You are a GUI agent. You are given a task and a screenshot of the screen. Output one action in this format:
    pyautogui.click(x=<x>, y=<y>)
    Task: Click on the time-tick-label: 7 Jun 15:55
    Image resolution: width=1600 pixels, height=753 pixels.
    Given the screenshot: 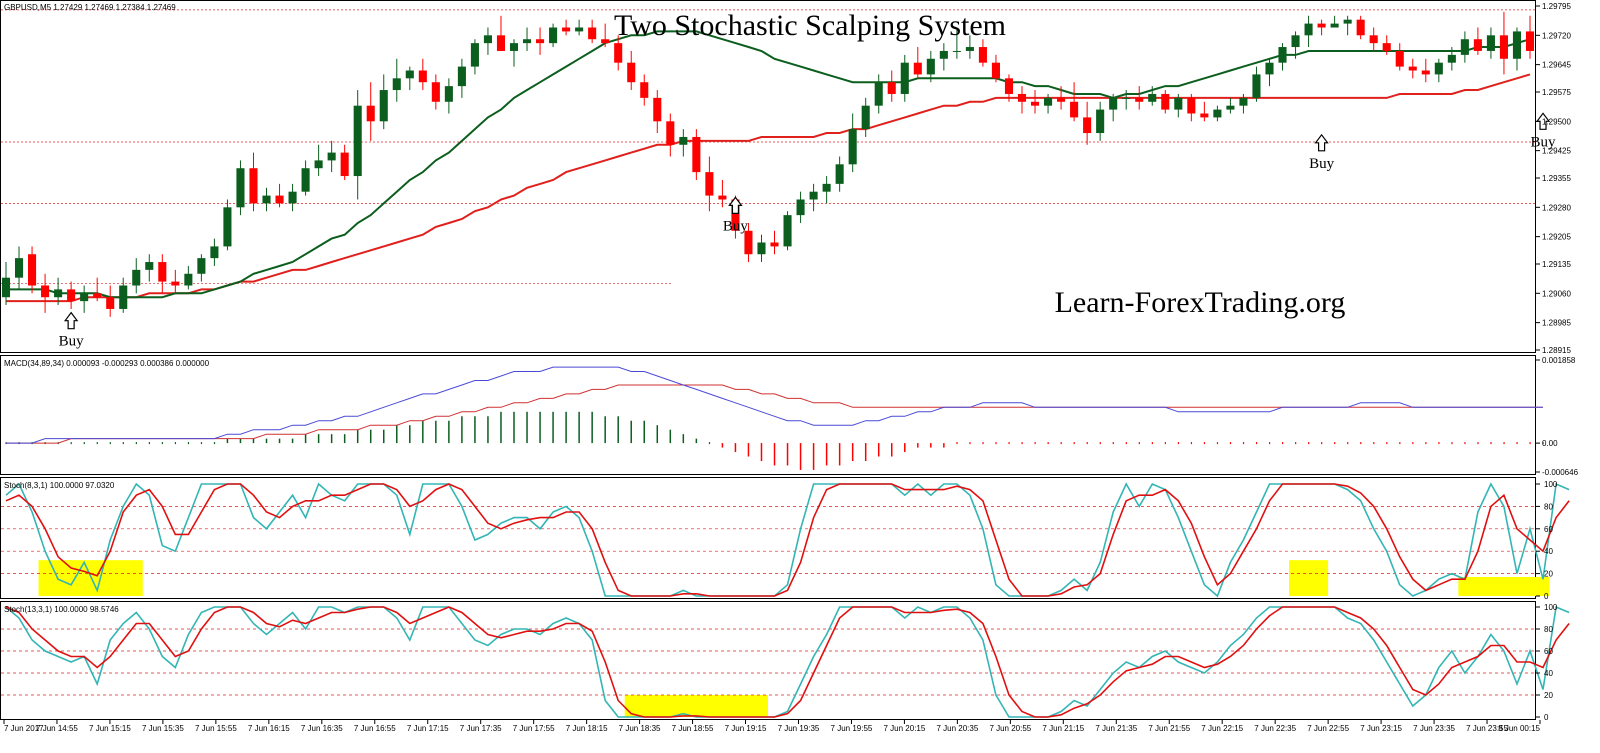 What is the action you would take?
    pyautogui.click(x=216, y=728)
    